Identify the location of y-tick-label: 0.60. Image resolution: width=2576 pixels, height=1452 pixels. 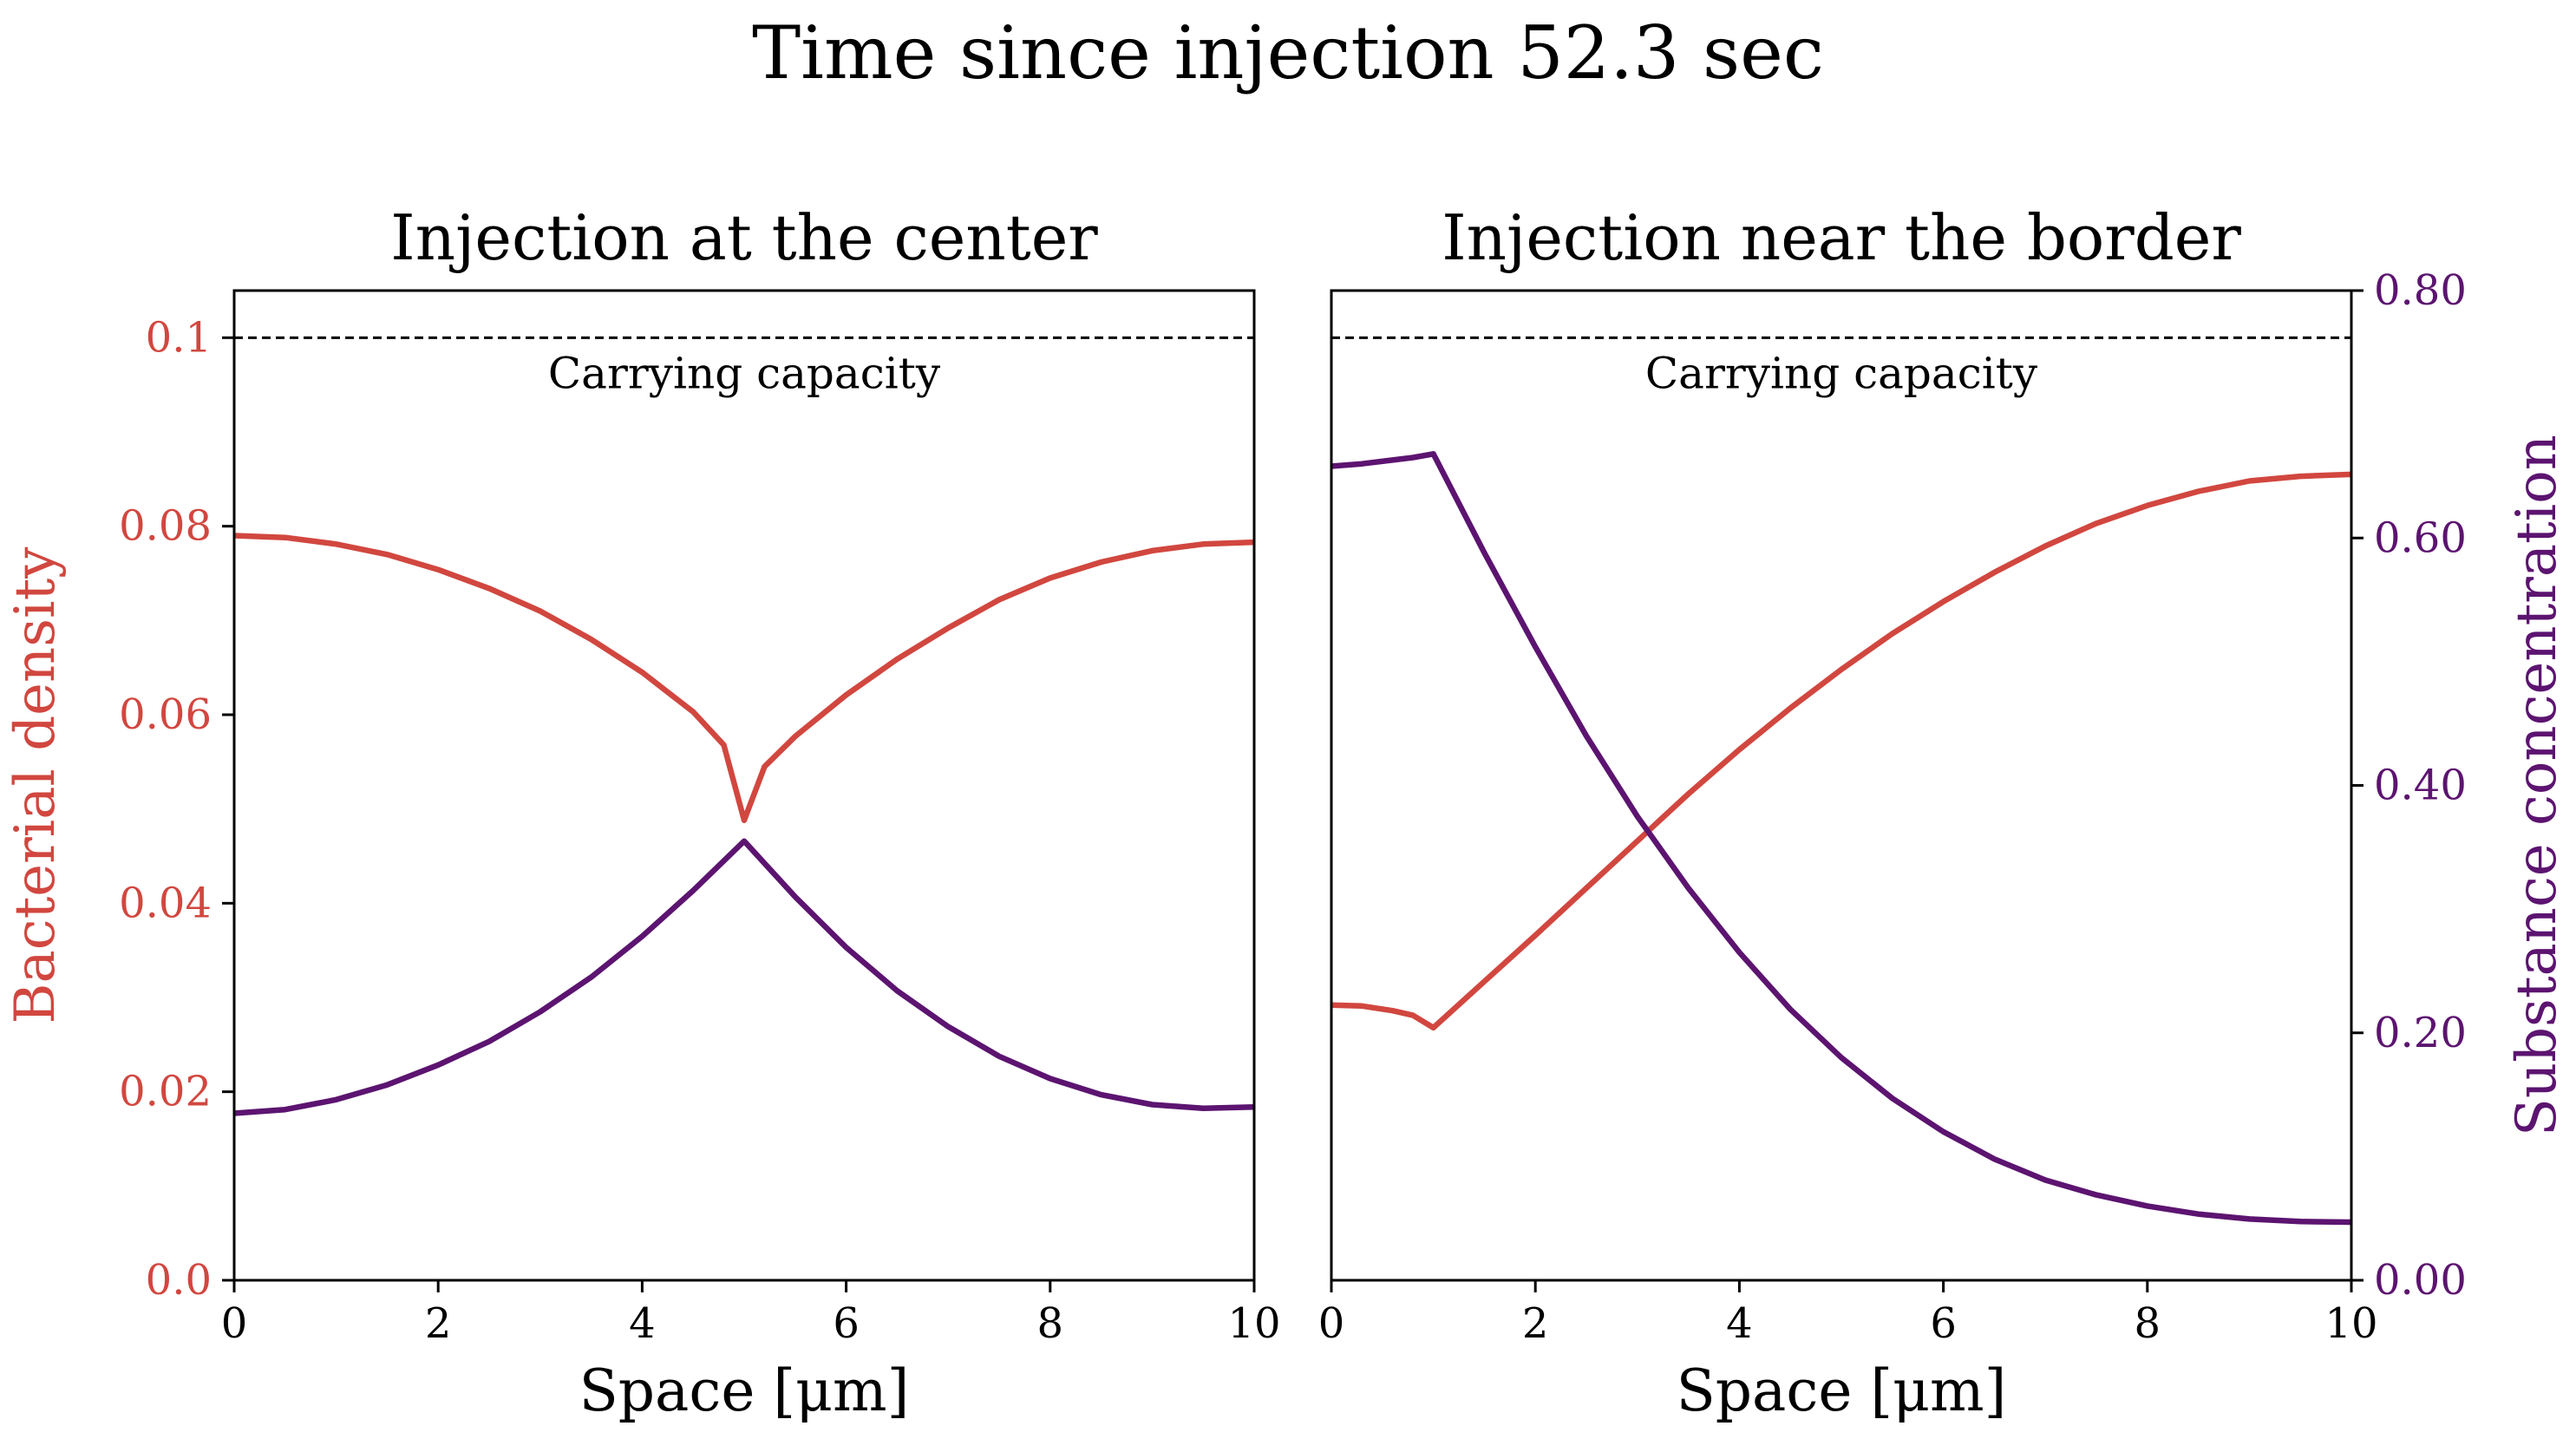
(2420, 537).